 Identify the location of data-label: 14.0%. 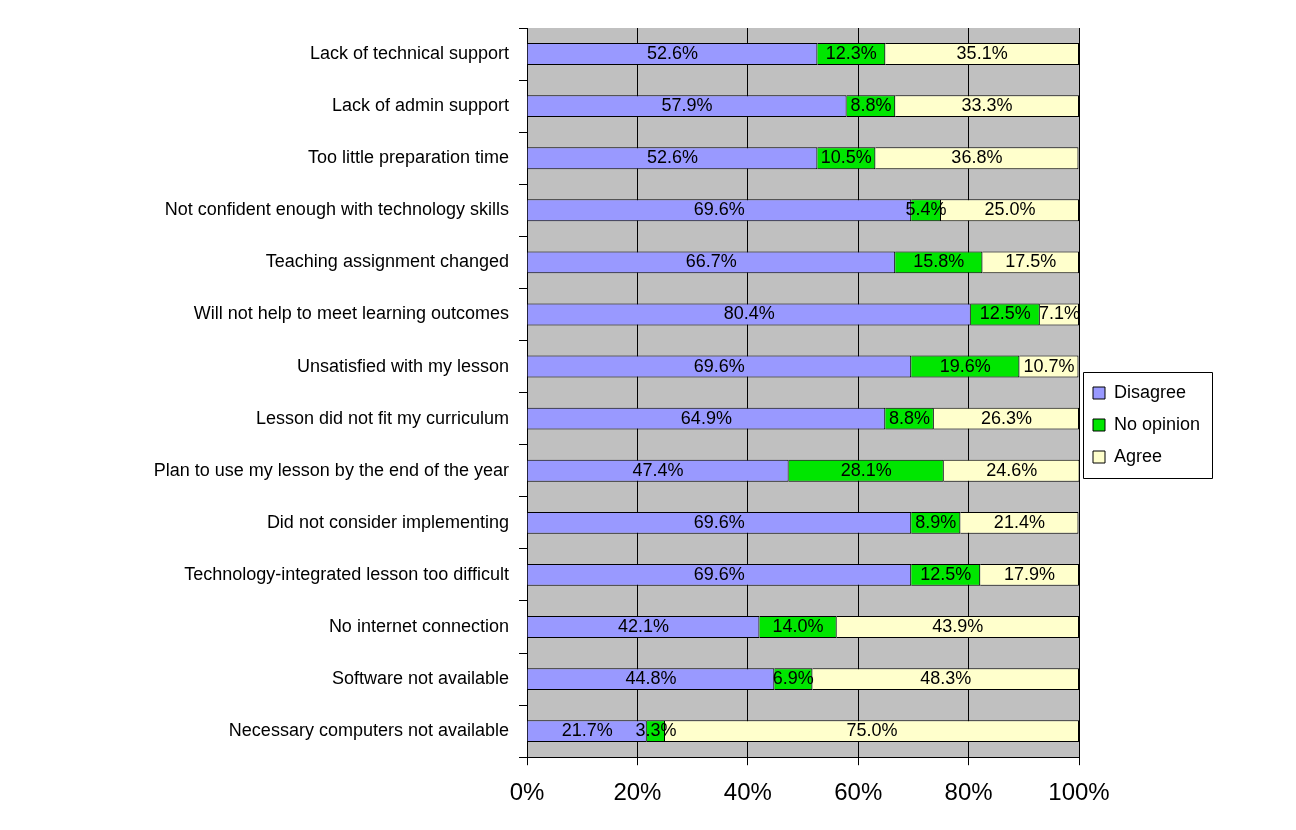
(798, 625).